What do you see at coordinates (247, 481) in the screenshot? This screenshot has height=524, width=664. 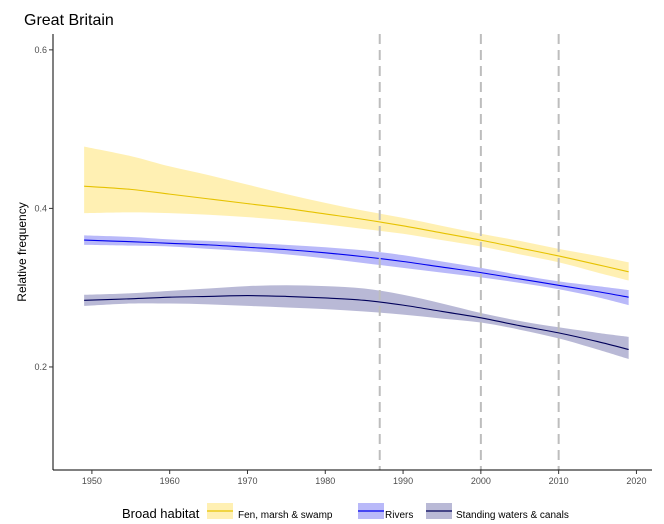 I see `x-tick-label: 1970` at bounding box center [247, 481].